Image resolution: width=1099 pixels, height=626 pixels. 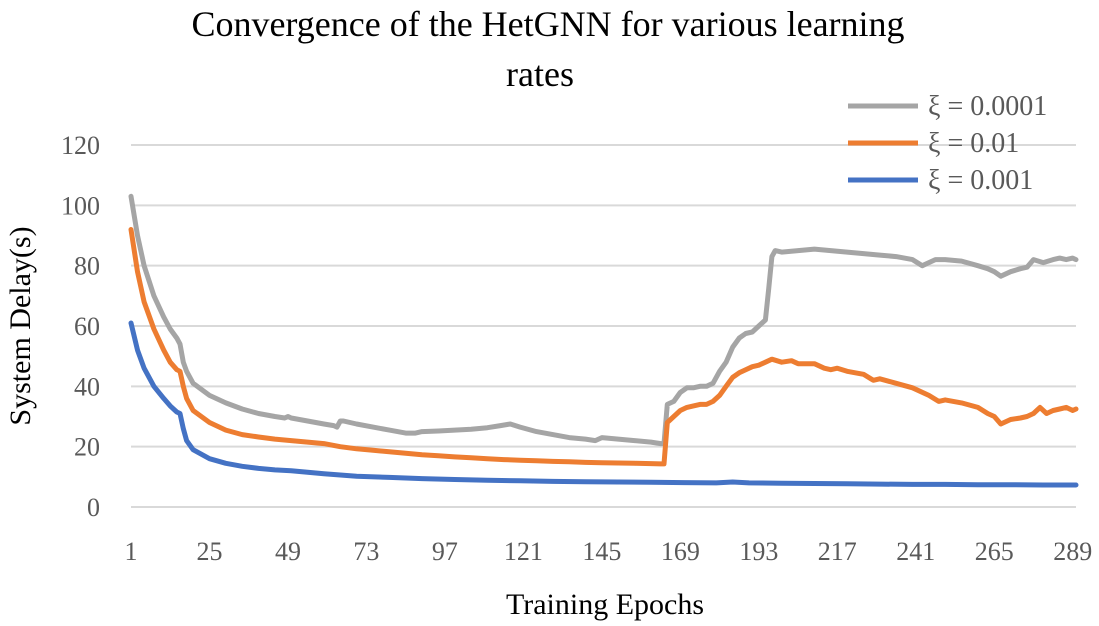 I want to click on legend-label-0: ξ = 0.0001, so click(x=987, y=106).